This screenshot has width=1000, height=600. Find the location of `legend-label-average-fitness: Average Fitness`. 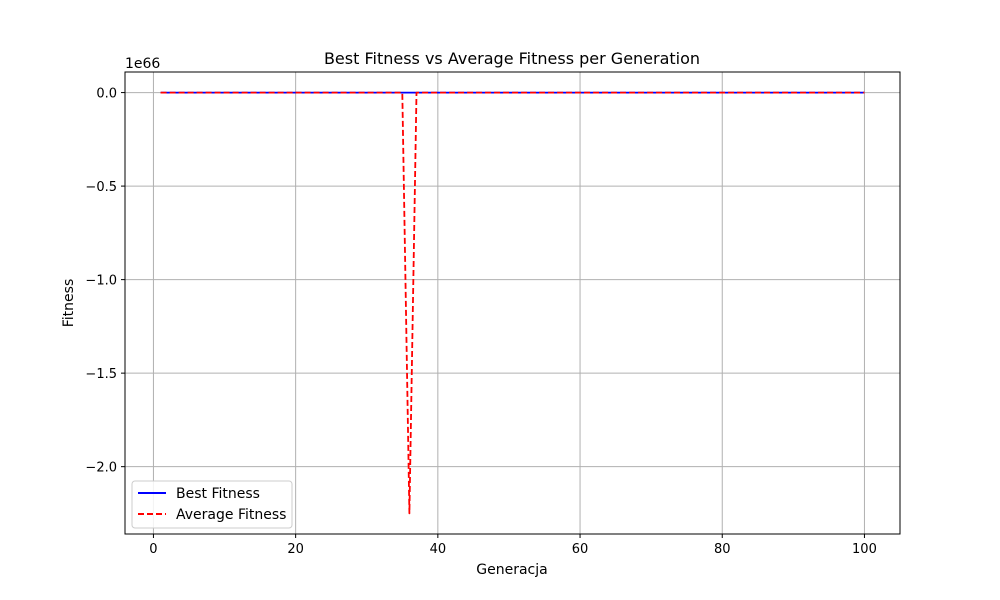

legend-label-average-fitness: Average Fitness is located at coordinates (231, 515).